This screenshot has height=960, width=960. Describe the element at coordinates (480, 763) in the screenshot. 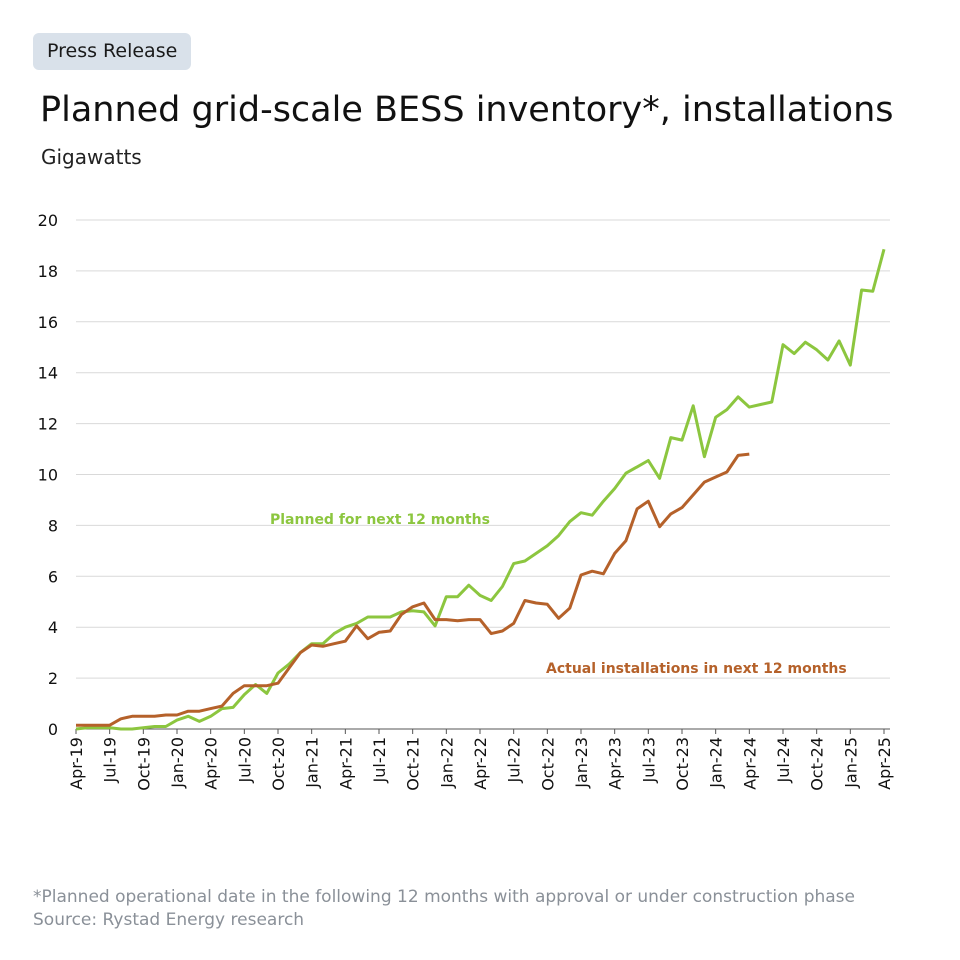

I see `x-tick-label: Apr-22` at that location.